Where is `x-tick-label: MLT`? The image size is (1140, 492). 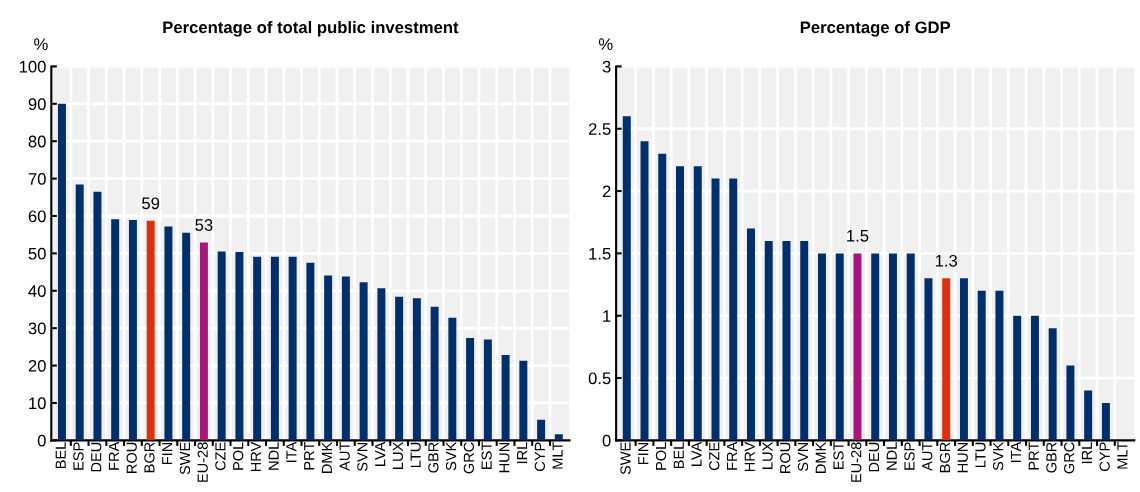
x-tick-label: MLT is located at coordinates (557, 455).